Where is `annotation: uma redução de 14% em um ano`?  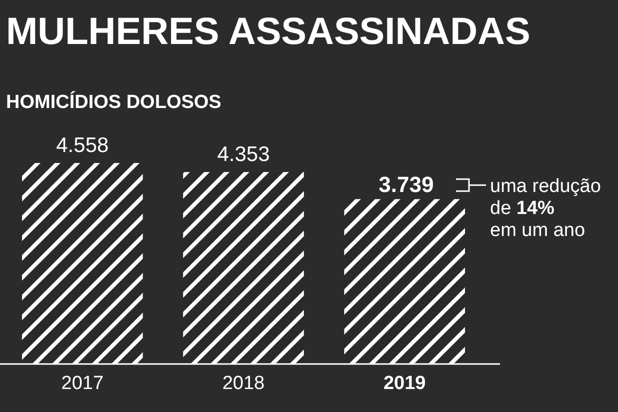
annotation: uma redução de 14% em um ano is located at coordinates (545, 209).